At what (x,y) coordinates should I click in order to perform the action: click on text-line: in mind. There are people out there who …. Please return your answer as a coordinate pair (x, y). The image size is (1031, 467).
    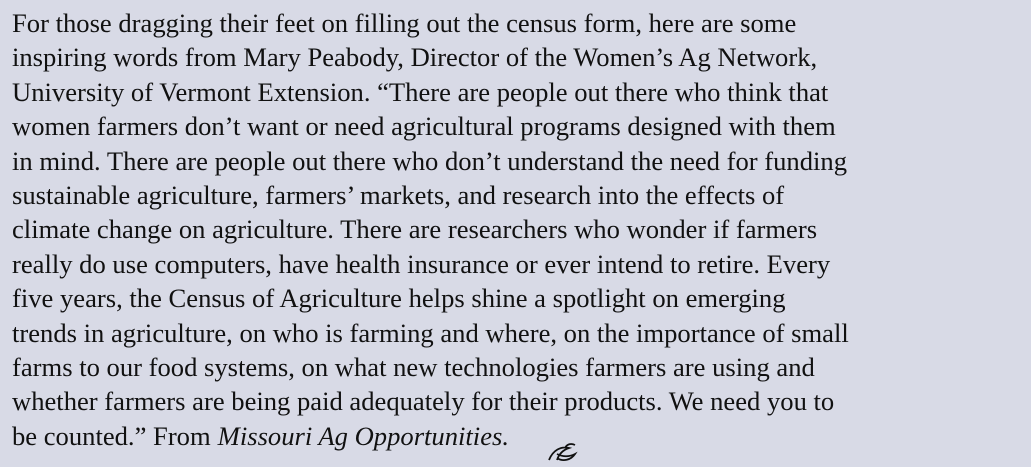
    Looking at the image, I should click on (430, 160).